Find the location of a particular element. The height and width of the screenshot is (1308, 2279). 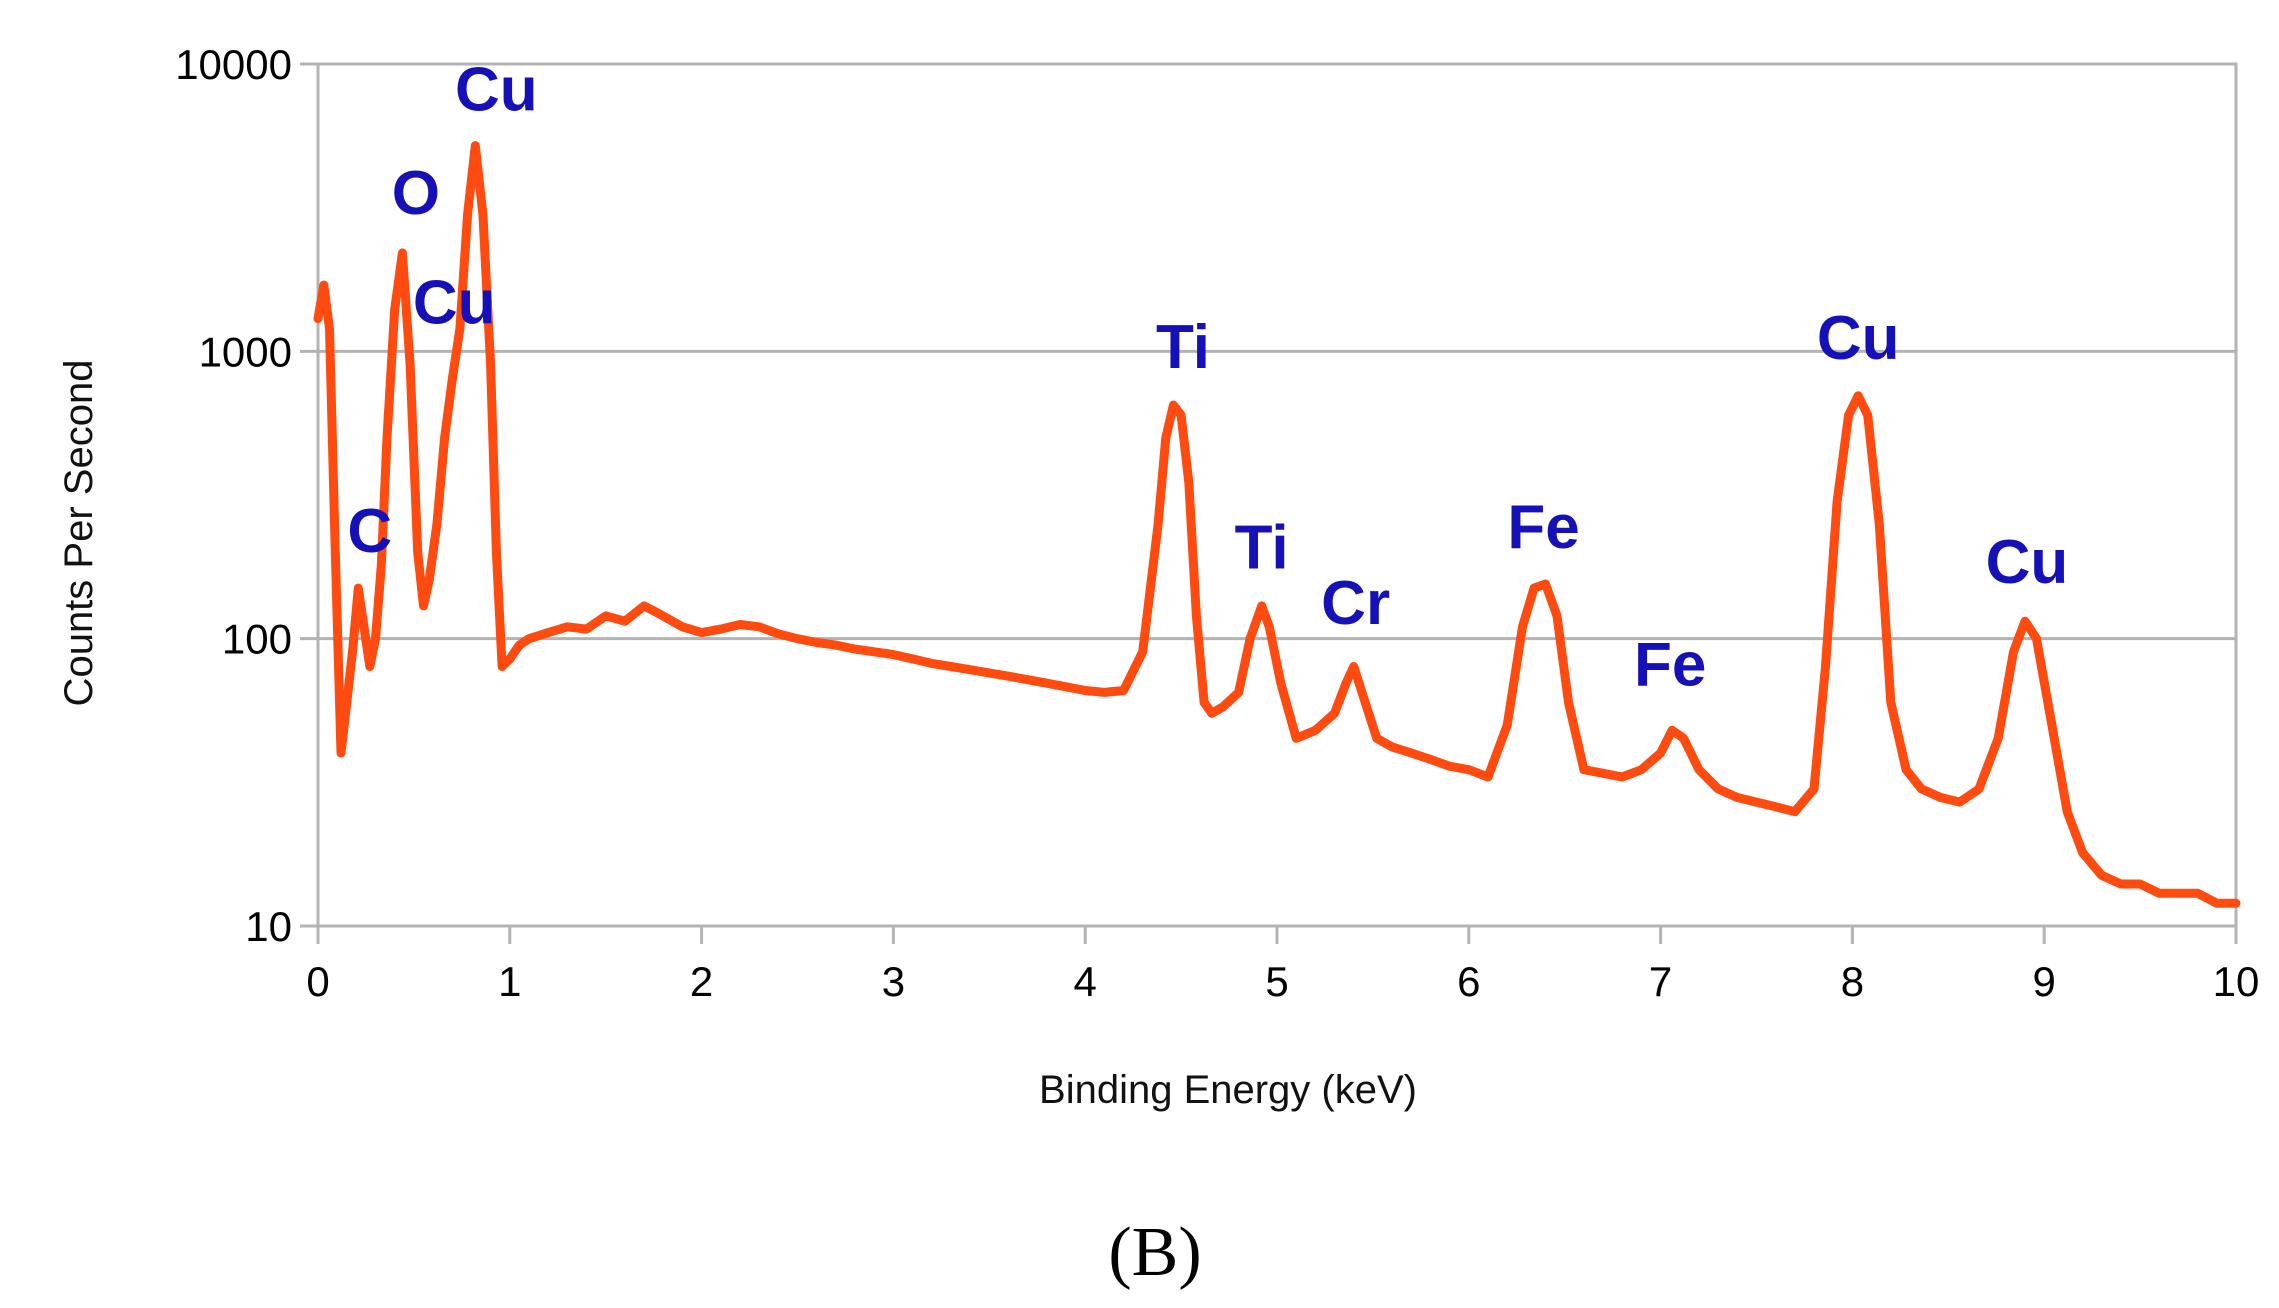

y-axis-title: Counts Per Second is located at coordinates (79, 533).